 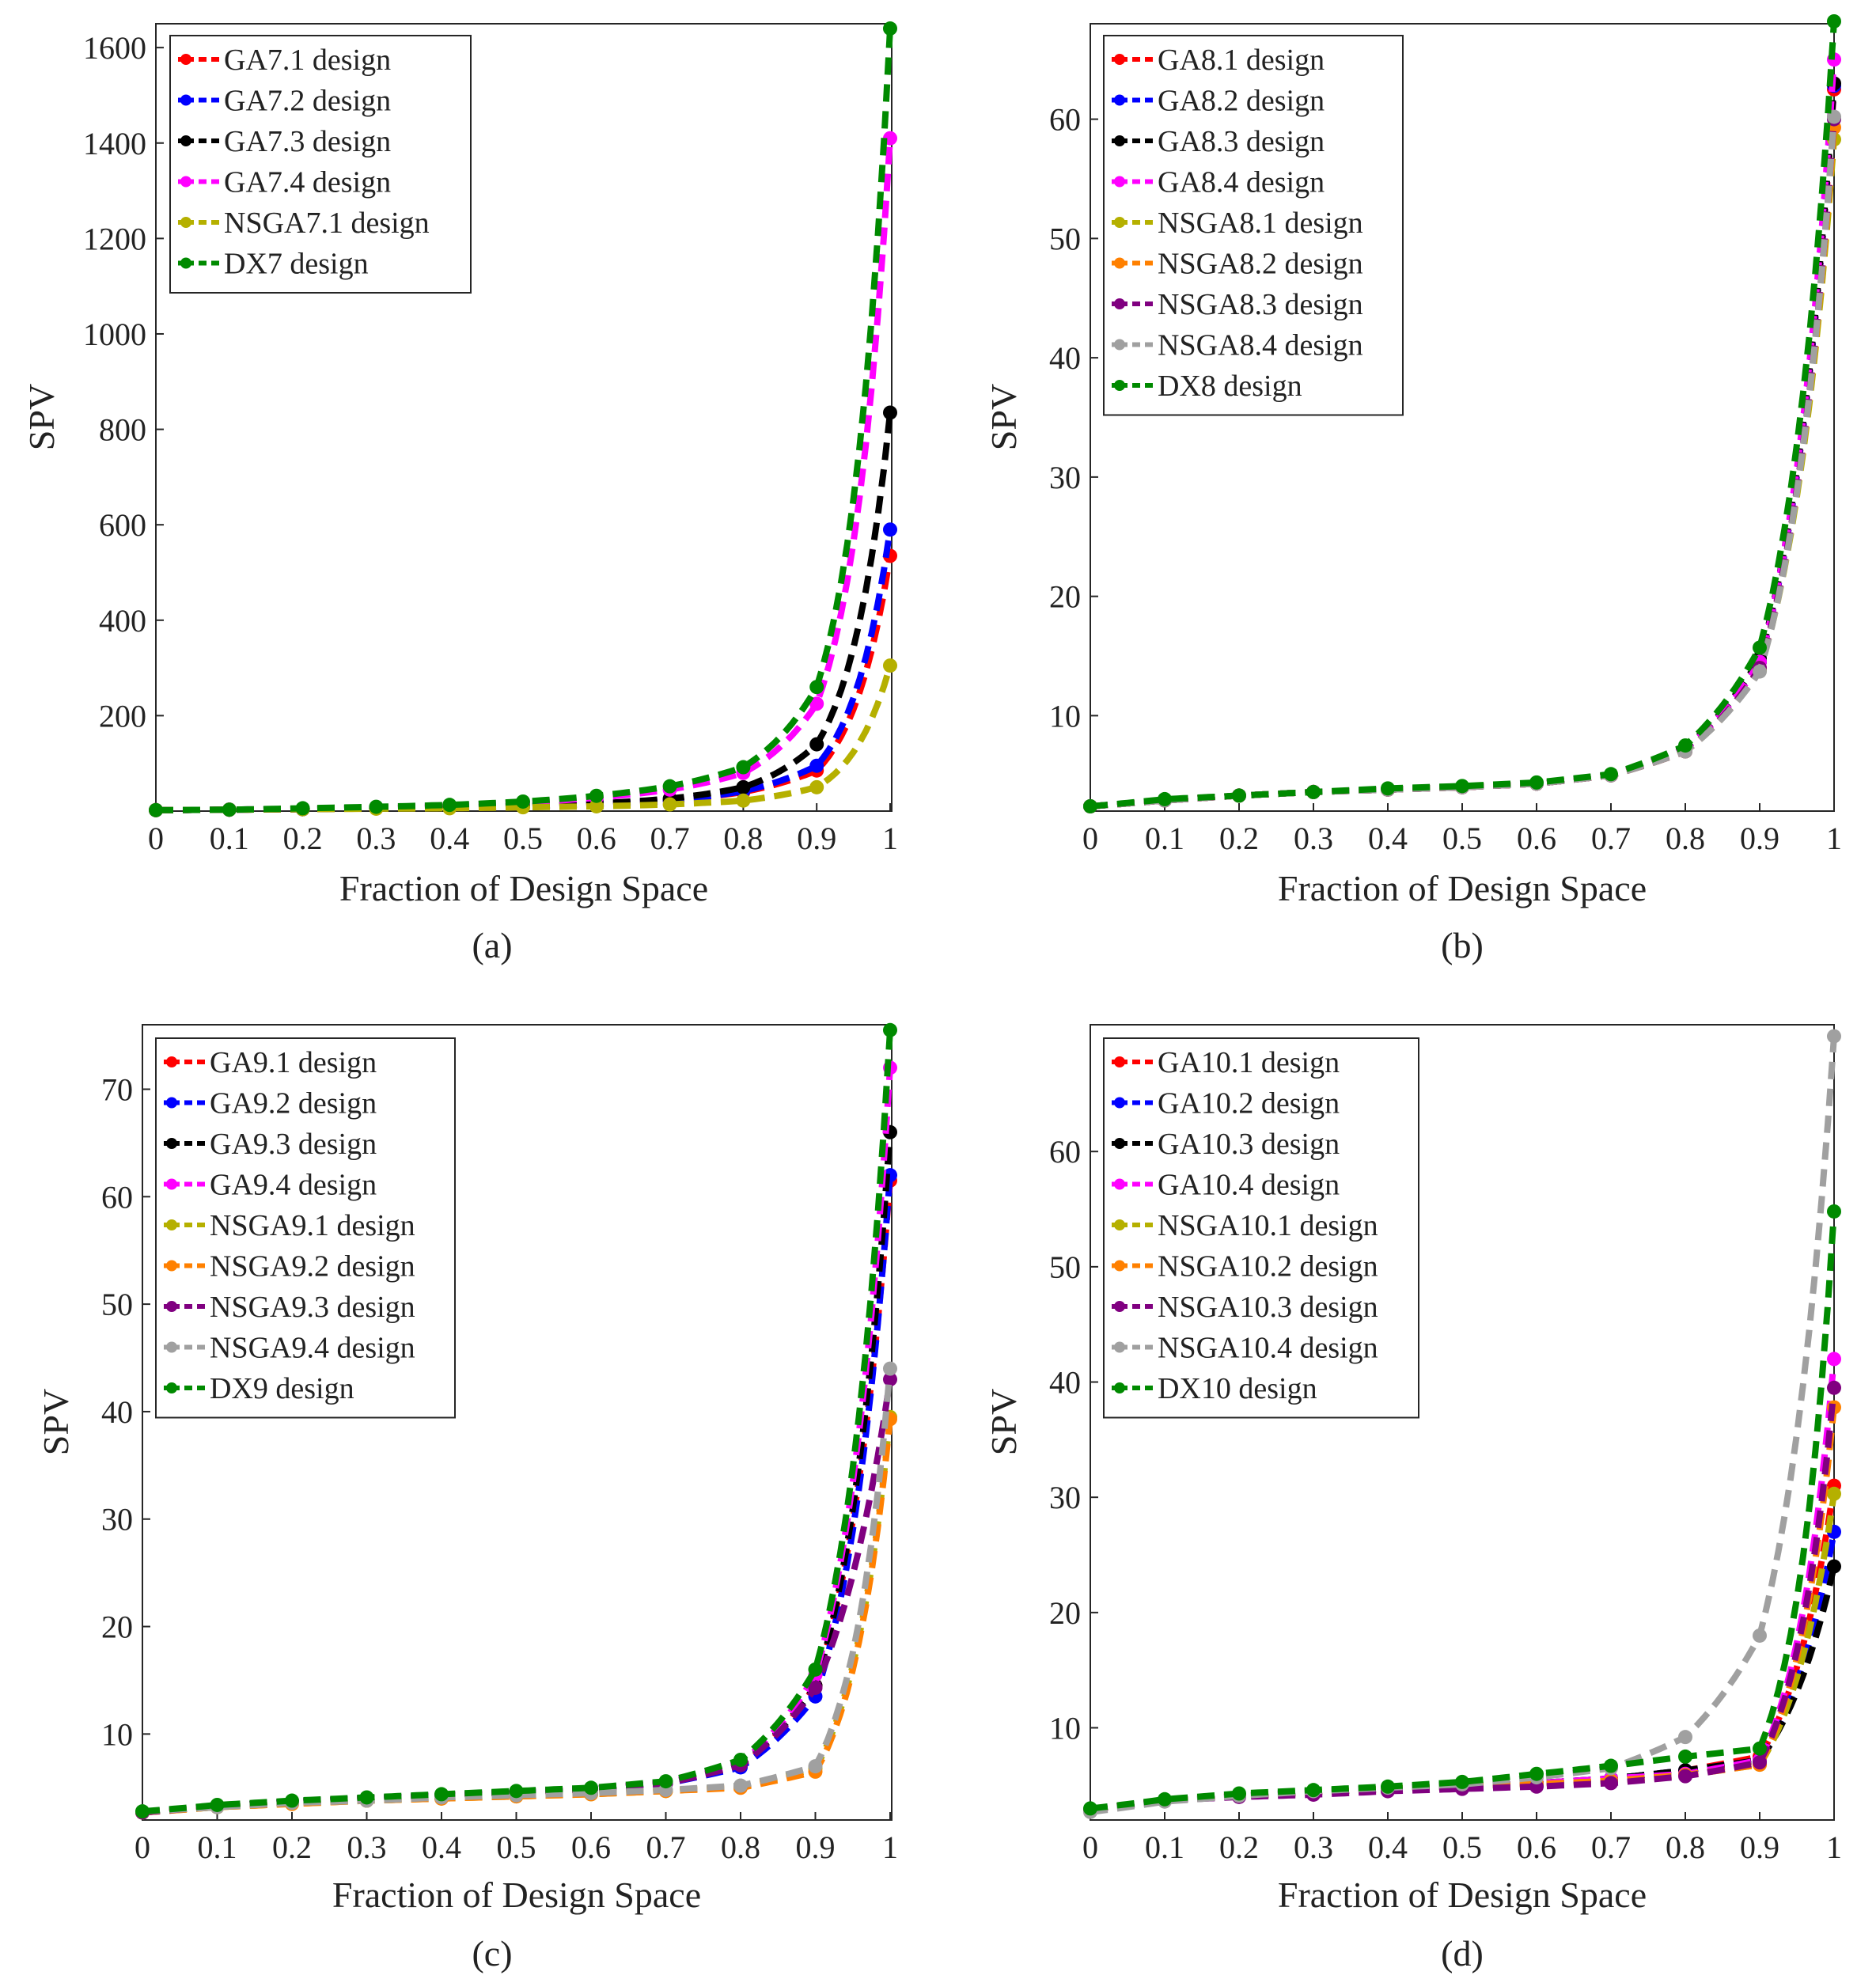 I want to click on panel-d-series-3-point, so click(x=1834, y=1566).